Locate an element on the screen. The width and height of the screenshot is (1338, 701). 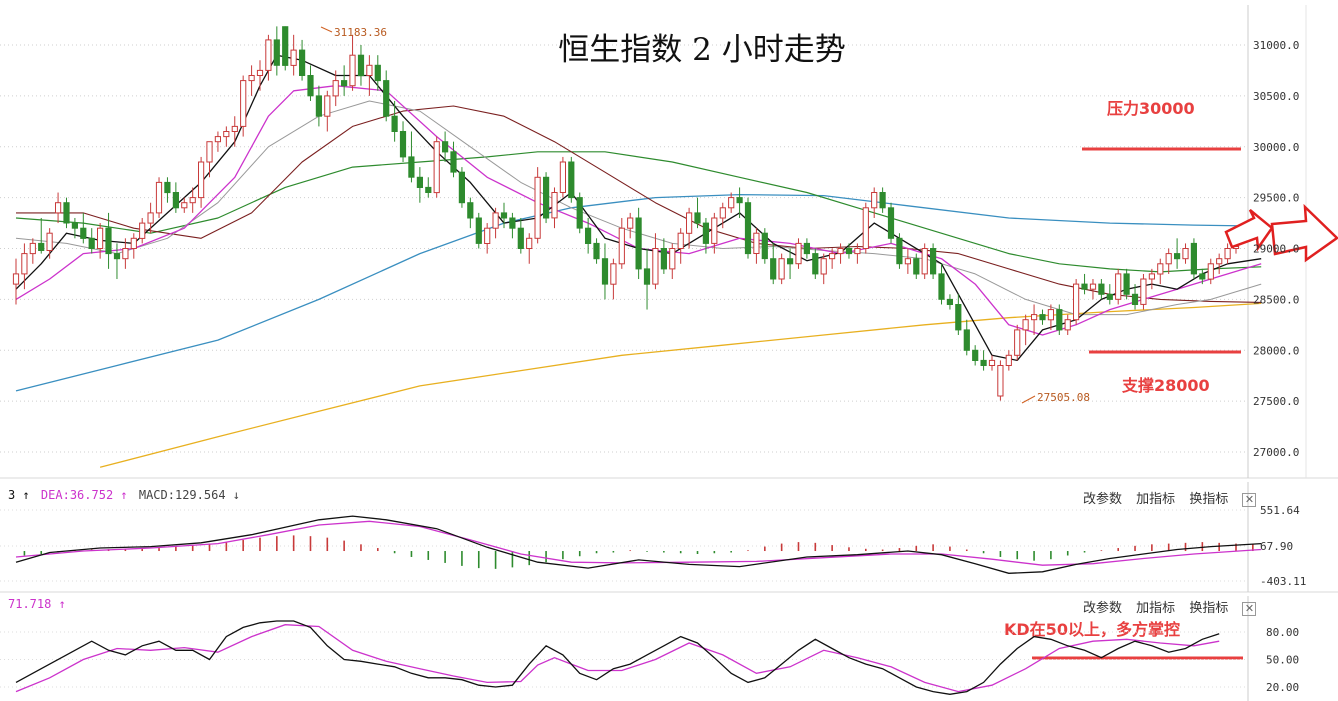
macd-tick-label: -403.11 is located at coordinates (1283, 581).